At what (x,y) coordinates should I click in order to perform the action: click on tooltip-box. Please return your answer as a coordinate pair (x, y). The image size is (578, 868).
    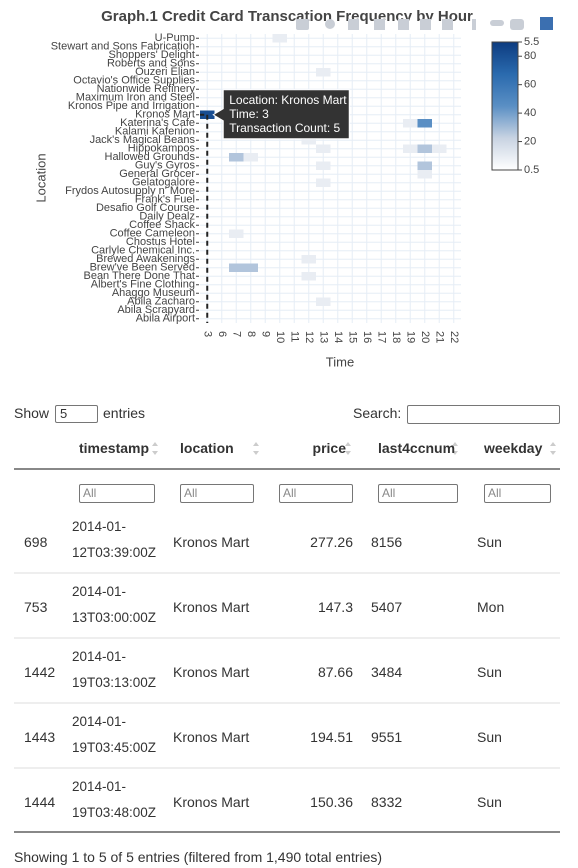
    Looking at the image, I should click on (281, 114).